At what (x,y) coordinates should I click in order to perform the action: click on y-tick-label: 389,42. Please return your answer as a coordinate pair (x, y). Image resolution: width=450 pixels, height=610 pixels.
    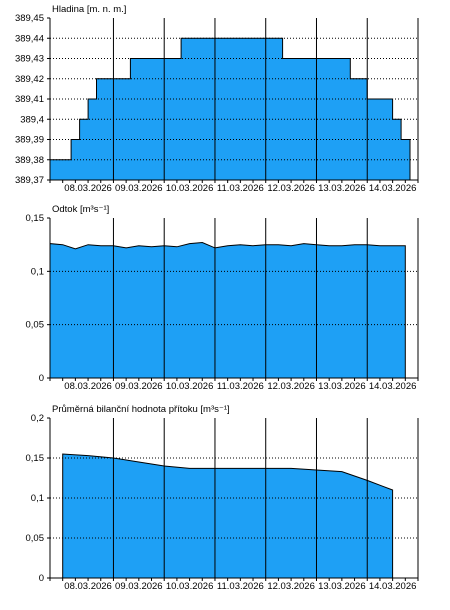
    Looking at the image, I should click on (29, 79).